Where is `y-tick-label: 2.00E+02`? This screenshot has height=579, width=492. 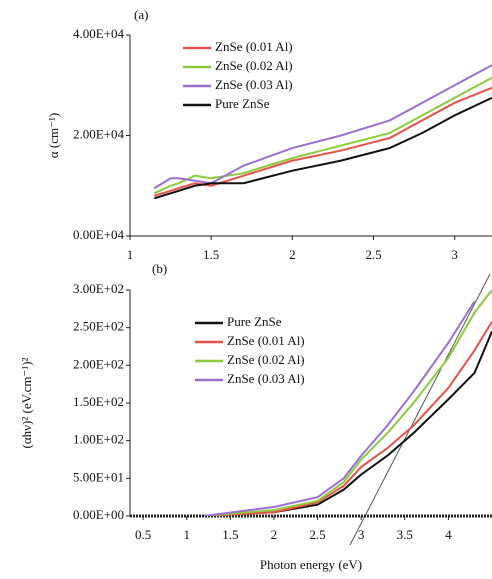 y-tick-label: 2.00E+02 is located at coordinates (98, 363).